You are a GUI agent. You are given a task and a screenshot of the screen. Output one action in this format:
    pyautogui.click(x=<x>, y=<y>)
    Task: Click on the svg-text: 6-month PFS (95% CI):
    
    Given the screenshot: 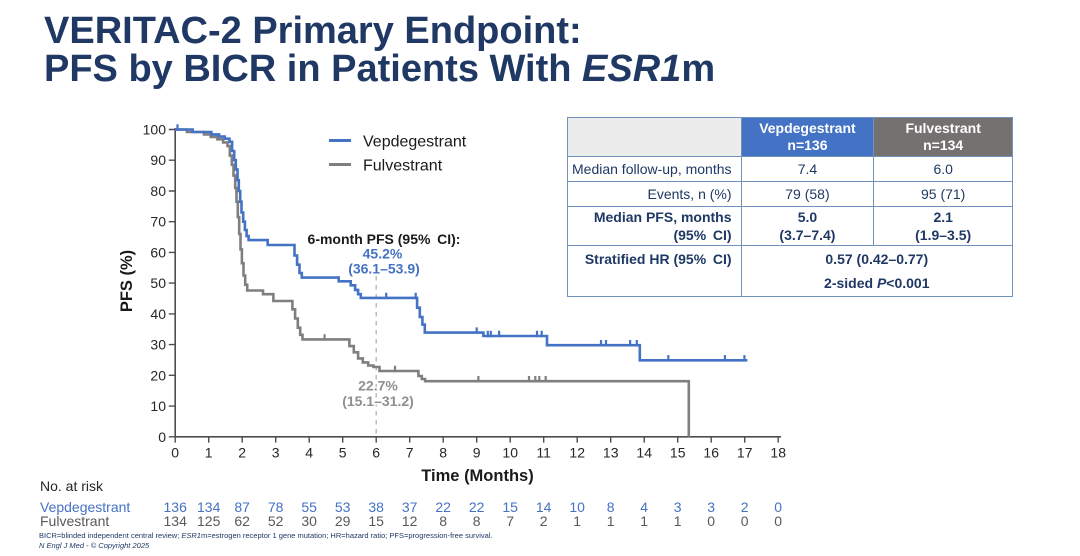 What is the action you would take?
    pyautogui.click(x=384, y=239)
    